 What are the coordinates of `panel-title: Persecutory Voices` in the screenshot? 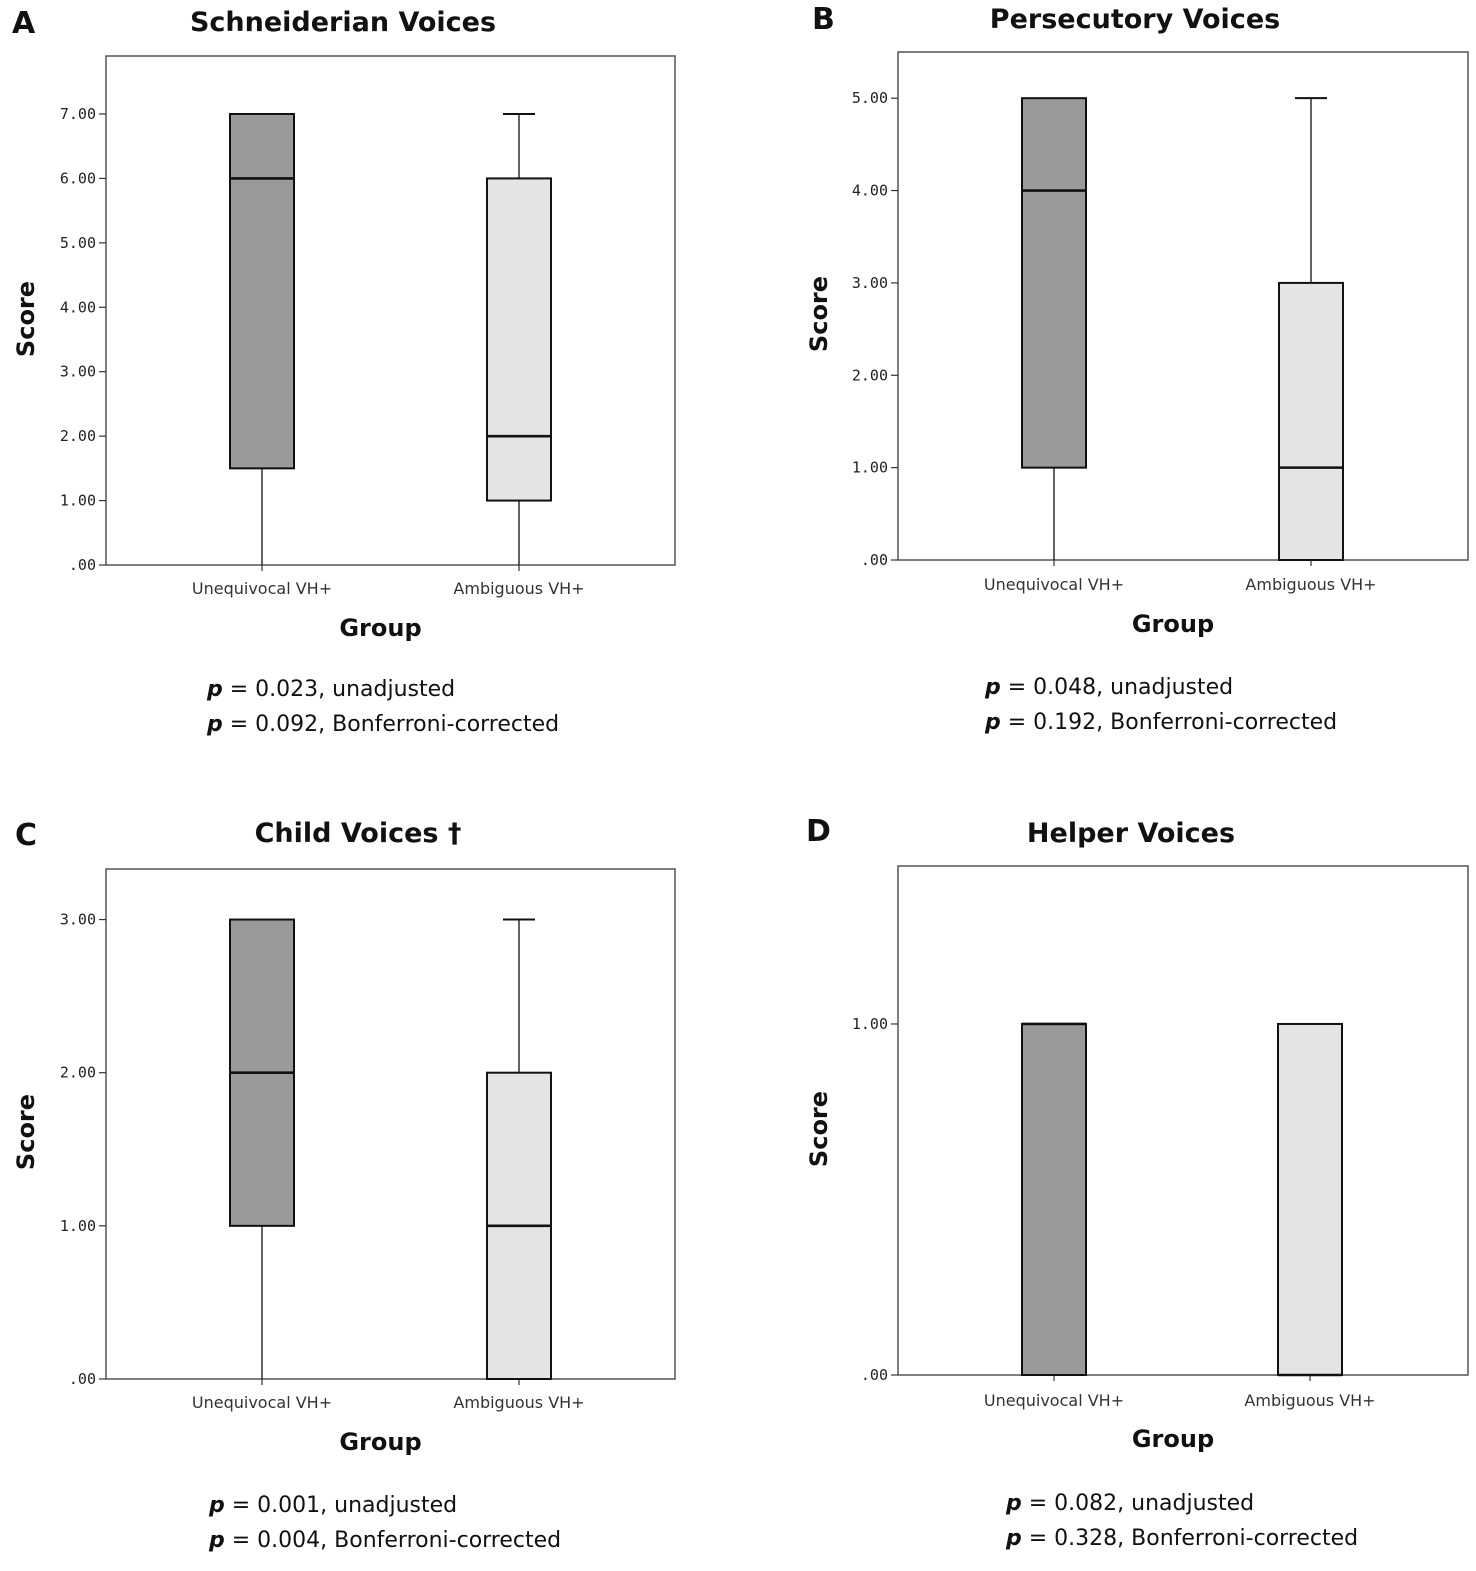 It's located at (1135, 19).